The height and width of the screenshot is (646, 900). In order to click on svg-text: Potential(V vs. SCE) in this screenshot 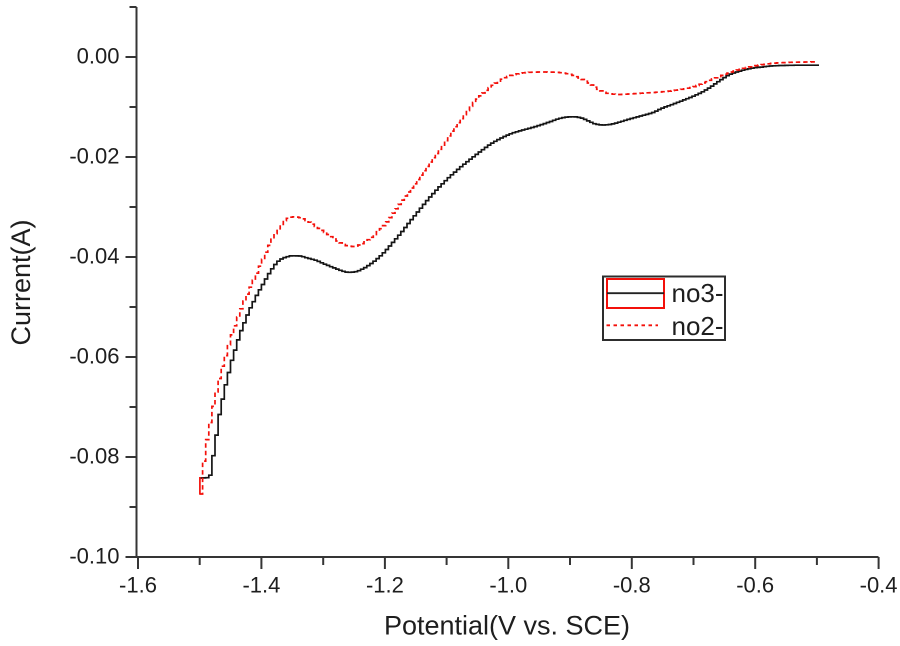, I will do `click(507, 626)`.